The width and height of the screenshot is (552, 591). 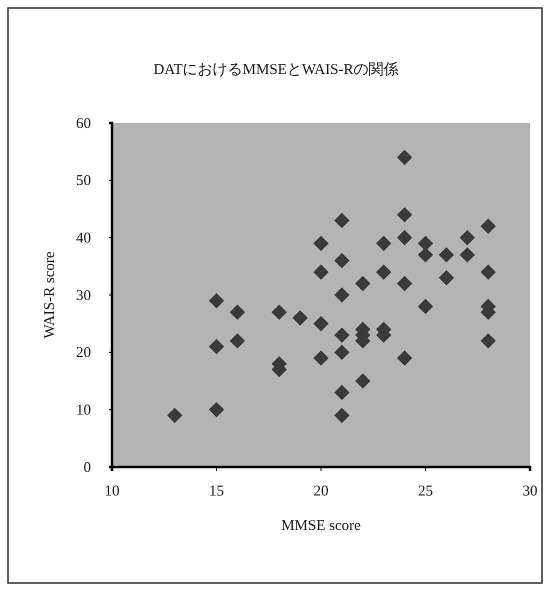 I want to click on y-tick-label: 40, so click(x=83, y=238).